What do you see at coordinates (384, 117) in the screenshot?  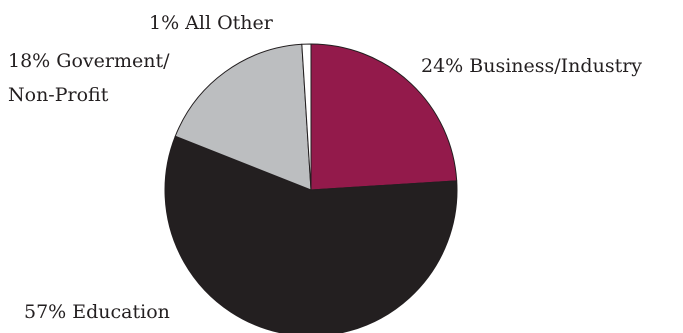 I see `pie-slice-business-industry` at bounding box center [384, 117].